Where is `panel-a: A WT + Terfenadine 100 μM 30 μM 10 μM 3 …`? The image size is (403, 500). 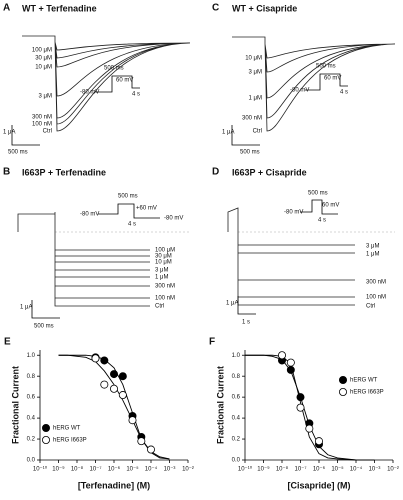
panel-a: A WT + Terfenadine 100 μM 30 μM 10 μM 3 … is located at coordinates (97, 79).